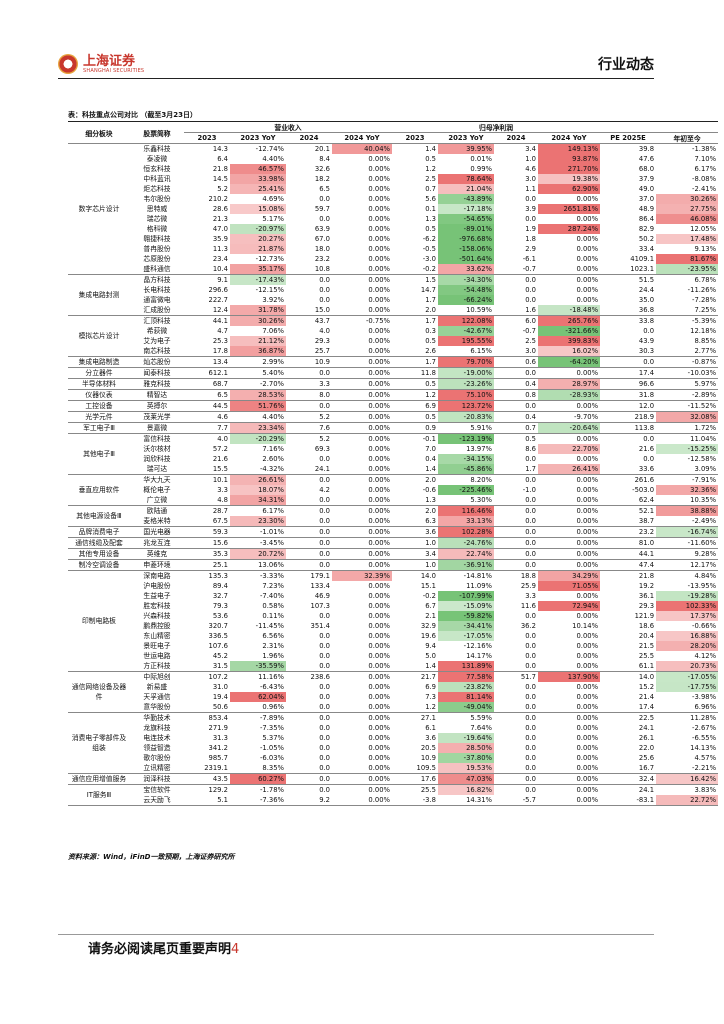  Describe the element at coordinates (220, 219) in the screenshot. I see `data-cell: 21.3` at that location.